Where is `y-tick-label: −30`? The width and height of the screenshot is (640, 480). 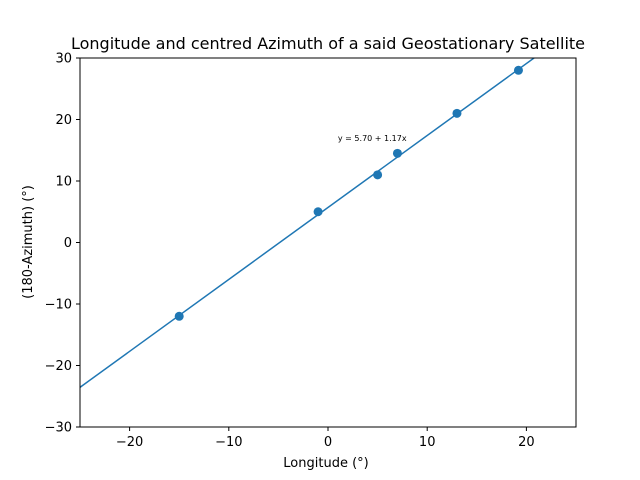 y-tick-label: −30 is located at coordinates (58, 428).